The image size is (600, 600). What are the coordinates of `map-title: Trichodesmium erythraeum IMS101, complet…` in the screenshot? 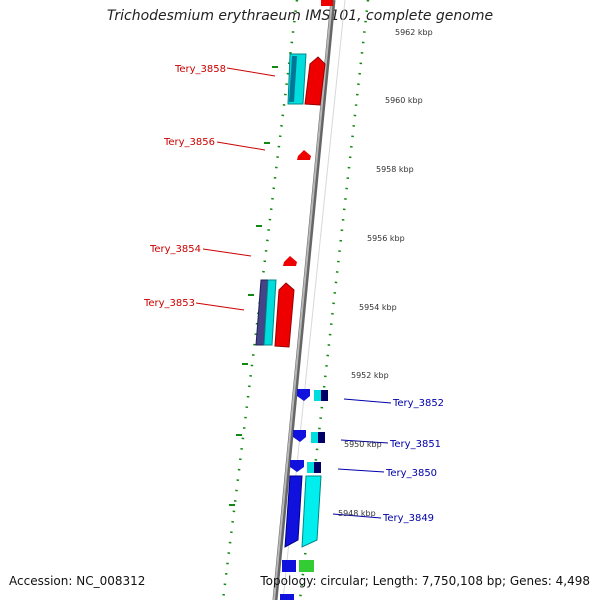 It's located at (300, 16).